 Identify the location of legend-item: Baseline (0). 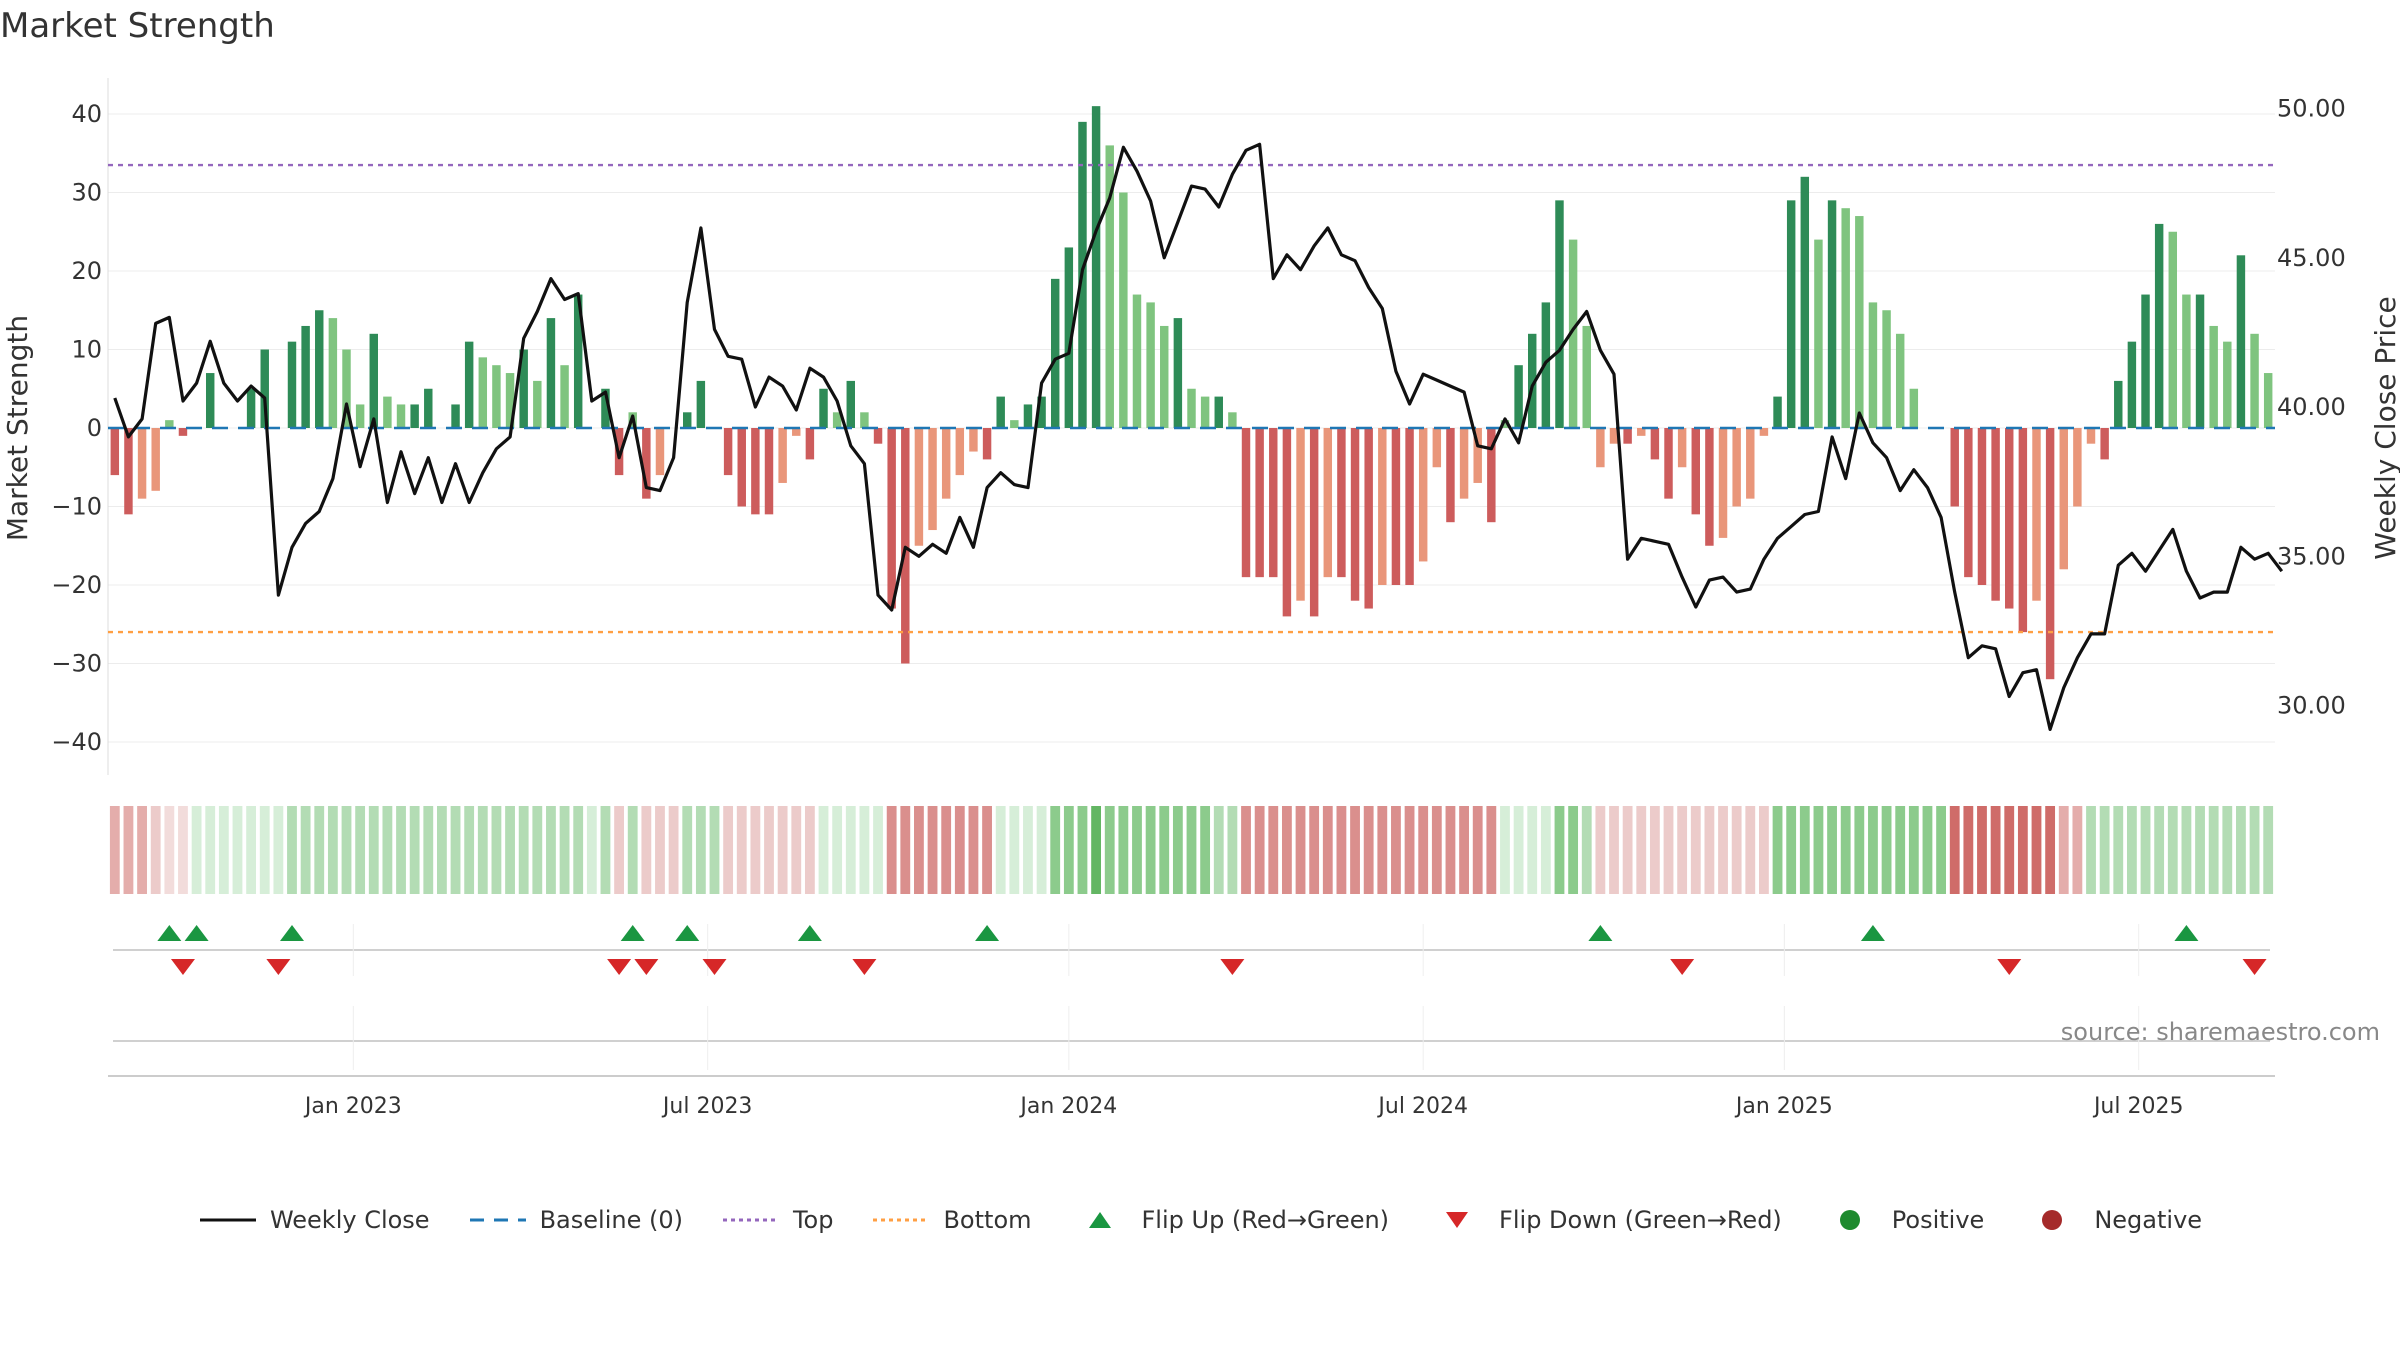
(575, 1220).